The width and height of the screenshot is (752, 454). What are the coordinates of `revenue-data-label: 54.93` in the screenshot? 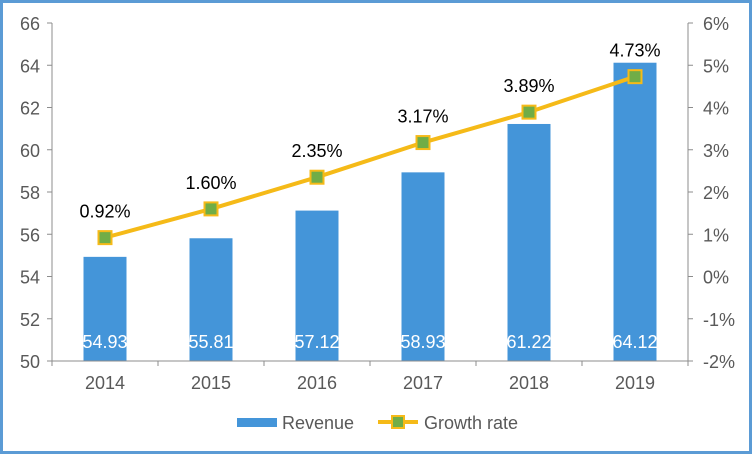 It's located at (104, 342).